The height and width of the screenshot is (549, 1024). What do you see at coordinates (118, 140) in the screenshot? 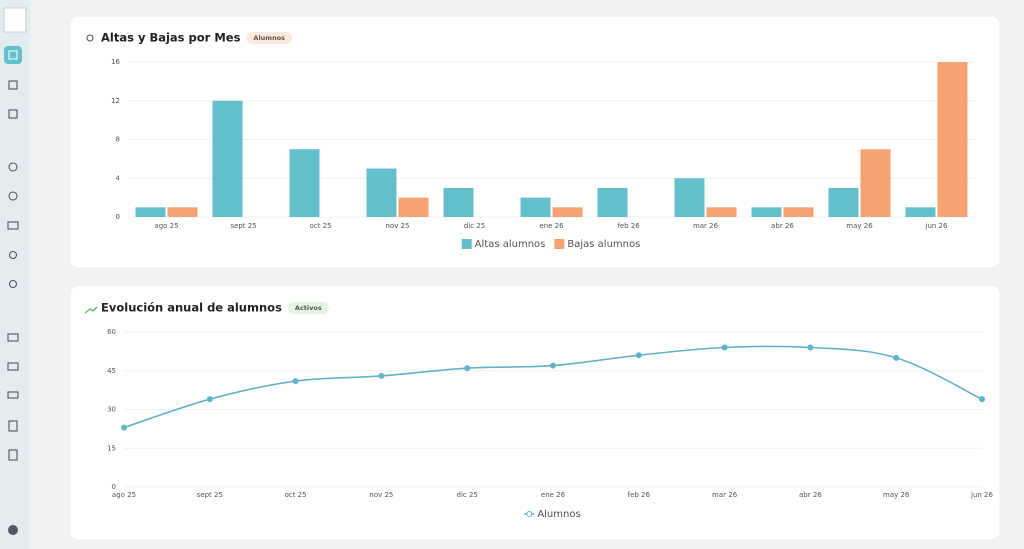
I see `y-tick-label: 8` at bounding box center [118, 140].